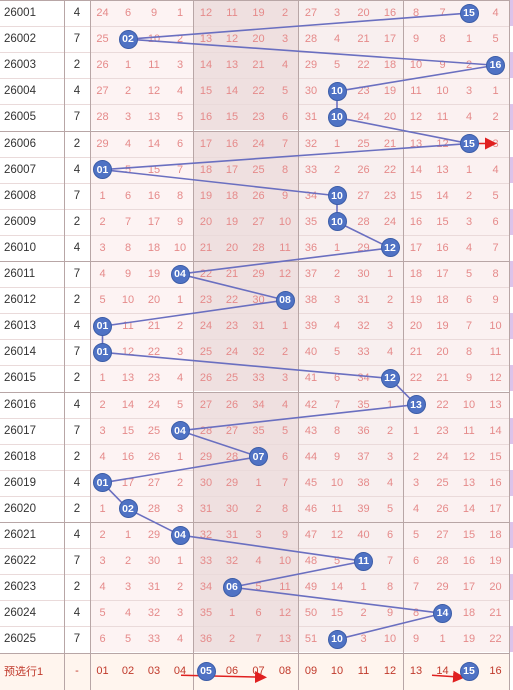 Image resolution: width=513 pixels, height=690 pixels. What do you see at coordinates (154, 671) in the screenshot?
I see `forecast-cell: 03` at bounding box center [154, 671].